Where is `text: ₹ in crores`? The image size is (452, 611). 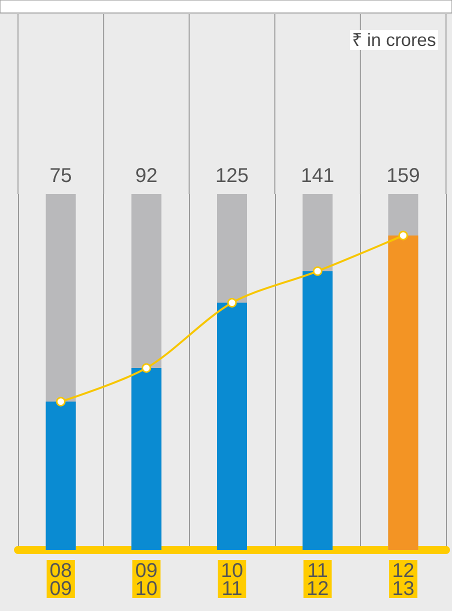
text: ₹ in crores is located at coordinates (394, 40).